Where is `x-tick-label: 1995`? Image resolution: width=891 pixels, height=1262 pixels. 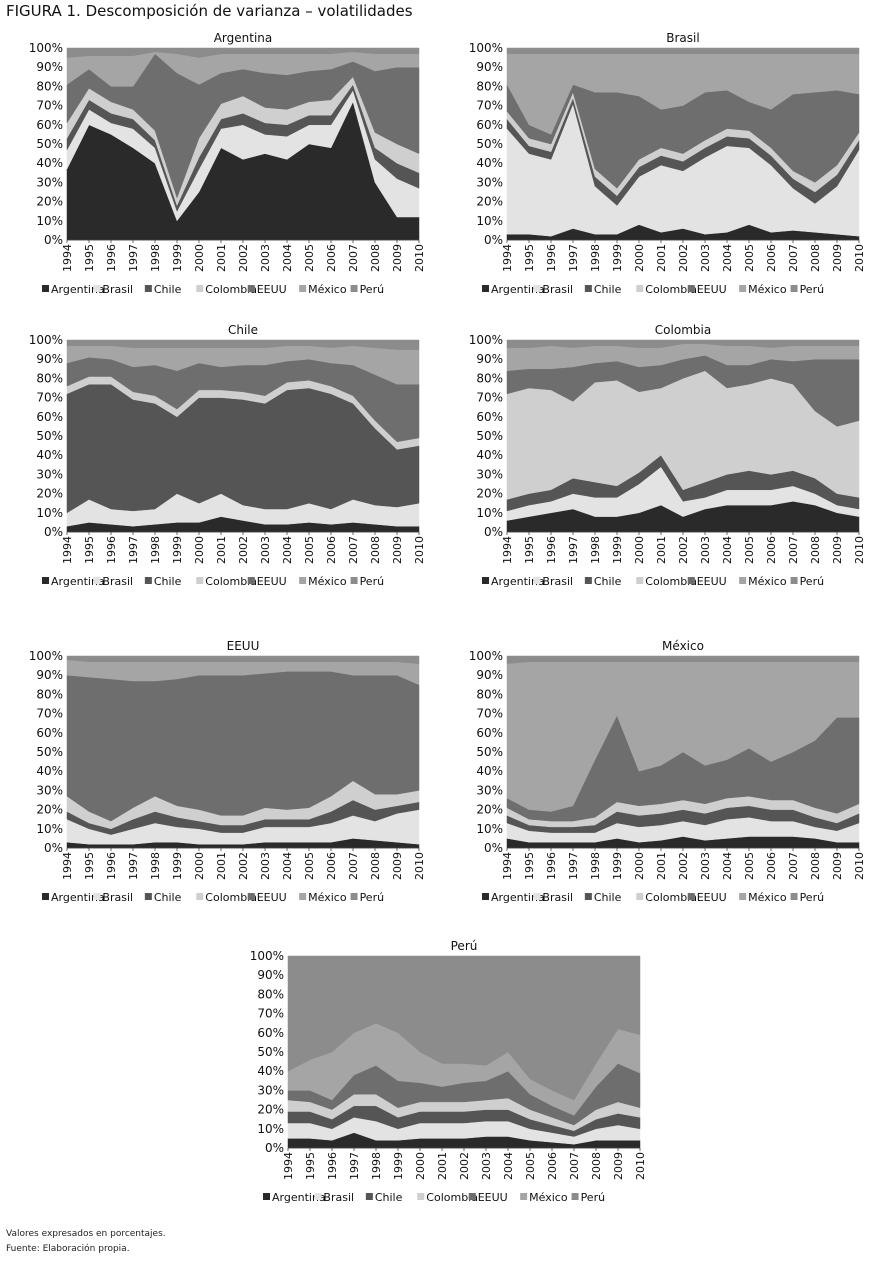 x-tick-label: 1995 is located at coordinates (89, 550).